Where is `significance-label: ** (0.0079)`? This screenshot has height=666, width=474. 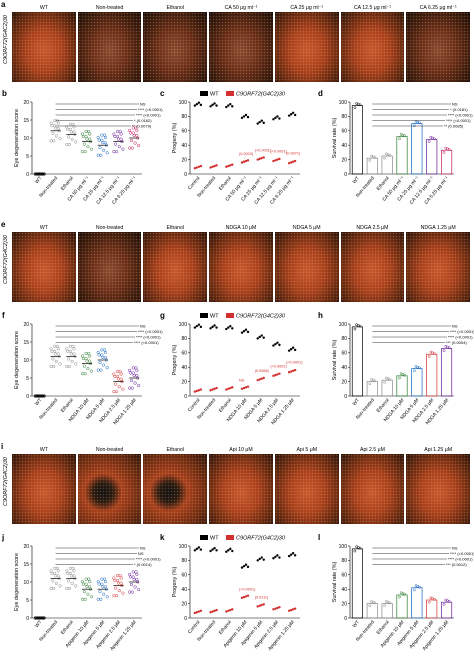
significance-label: ** (0.0079) is located at coordinates (142, 126).